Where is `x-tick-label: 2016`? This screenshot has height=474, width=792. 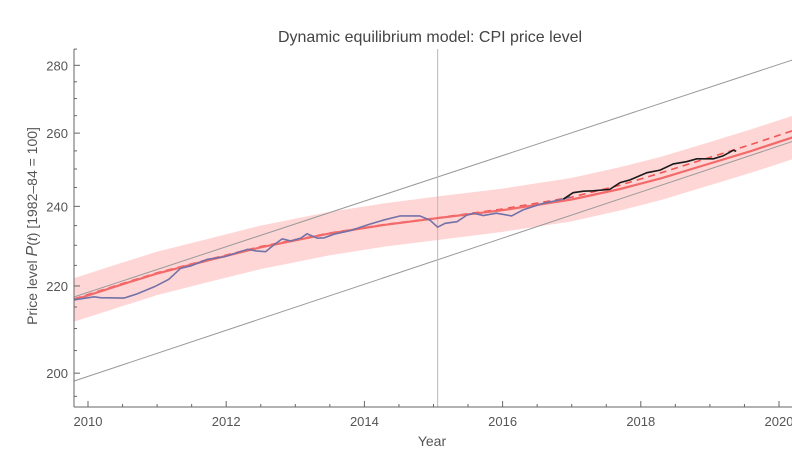 x-tick-label: 2016 is located at coordinates (502, 421).